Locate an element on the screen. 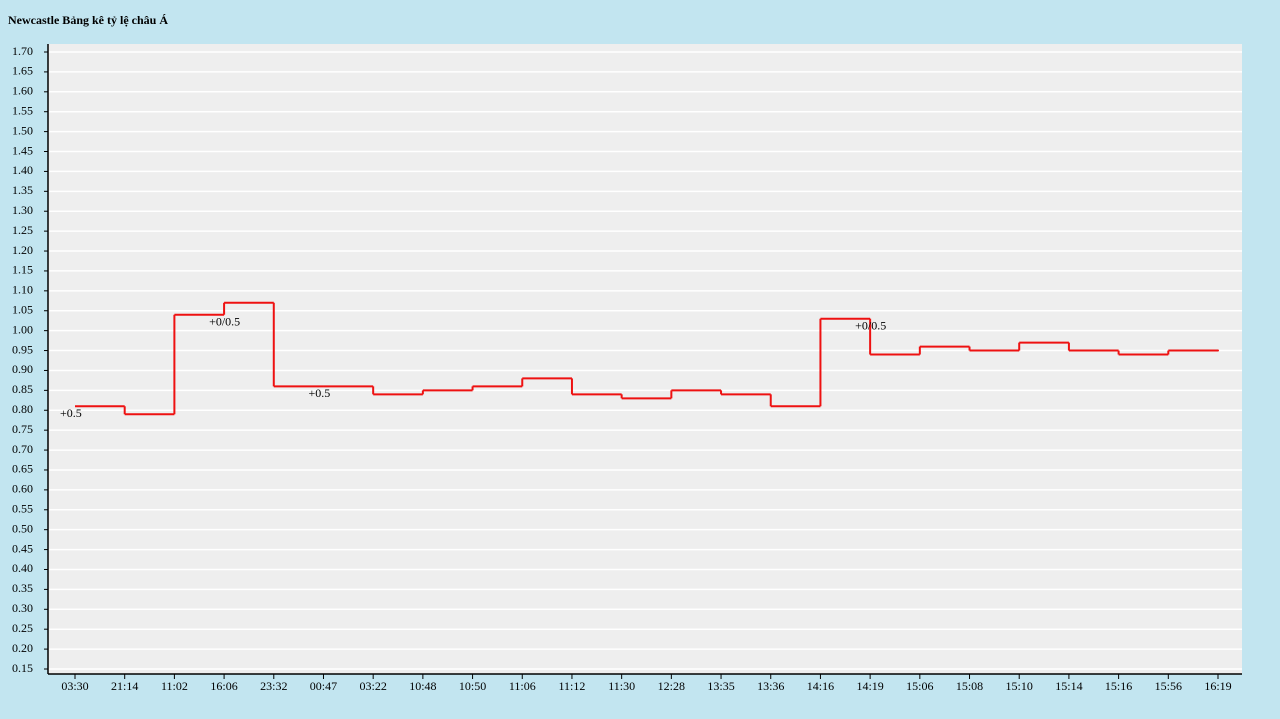 The width and height of the screenshot is (1280, 719). chart-title: Newcastle Bảng kê tỷ lệ châu Á is located at coordinates (88, 20).